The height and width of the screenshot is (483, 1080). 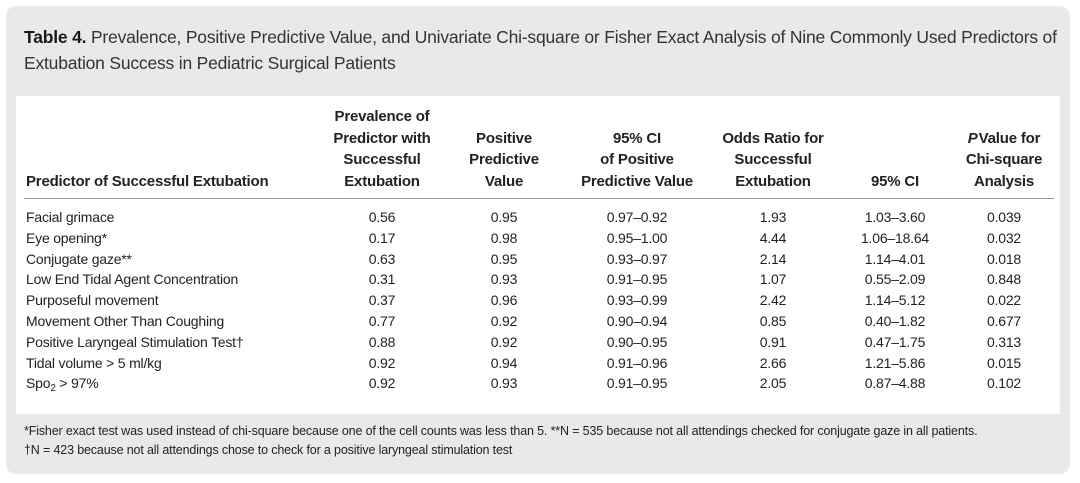 What do you see at coordinates (773, 217) in the screenshot?
I see `cell-odds-ratio: 1.93` at bounding box center [773, 217].